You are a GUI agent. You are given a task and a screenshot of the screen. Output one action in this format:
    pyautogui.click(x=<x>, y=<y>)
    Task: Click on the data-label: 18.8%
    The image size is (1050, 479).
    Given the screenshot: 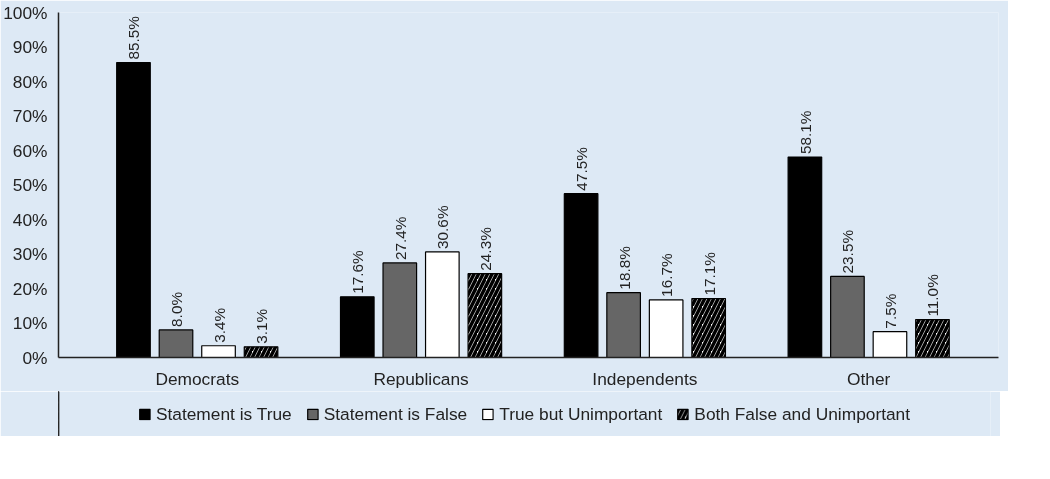 What is the action you would take?
    pyautogui.click(x=624, y=267)
    